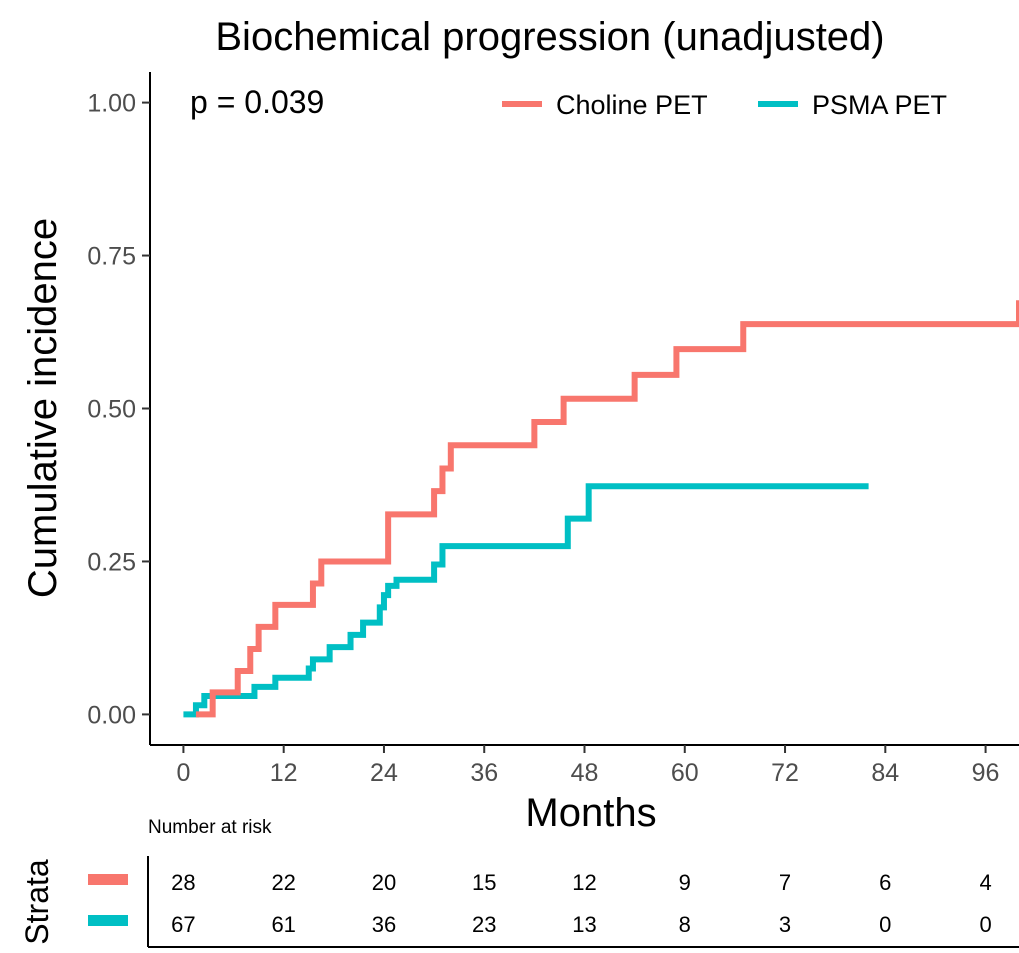  I want to click on risk-value: 6, so click(885, 882).